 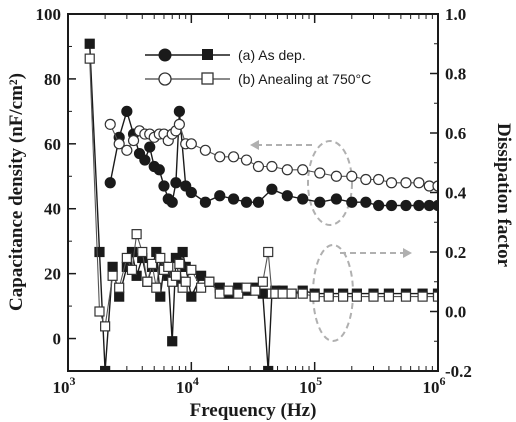 I want to click on y-left-tick-label: 20, so click(x=52, y=274).